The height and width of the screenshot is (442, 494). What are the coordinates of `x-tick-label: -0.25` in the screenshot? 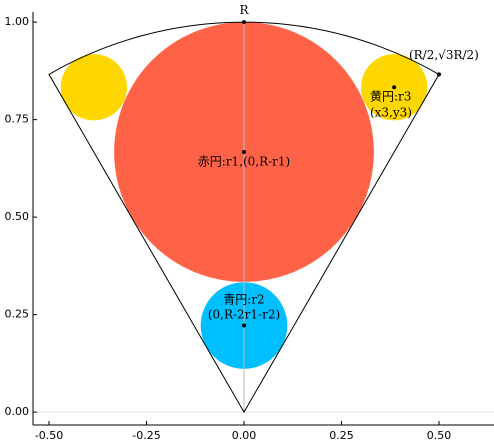 It's located at (146, 435).